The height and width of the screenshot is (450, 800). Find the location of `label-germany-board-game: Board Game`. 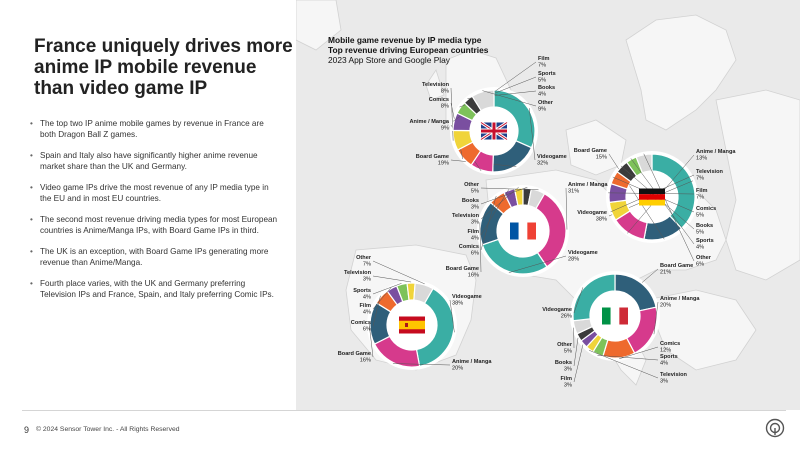

label-germany-board-game: Board Game is located at coordinates (590, 151).